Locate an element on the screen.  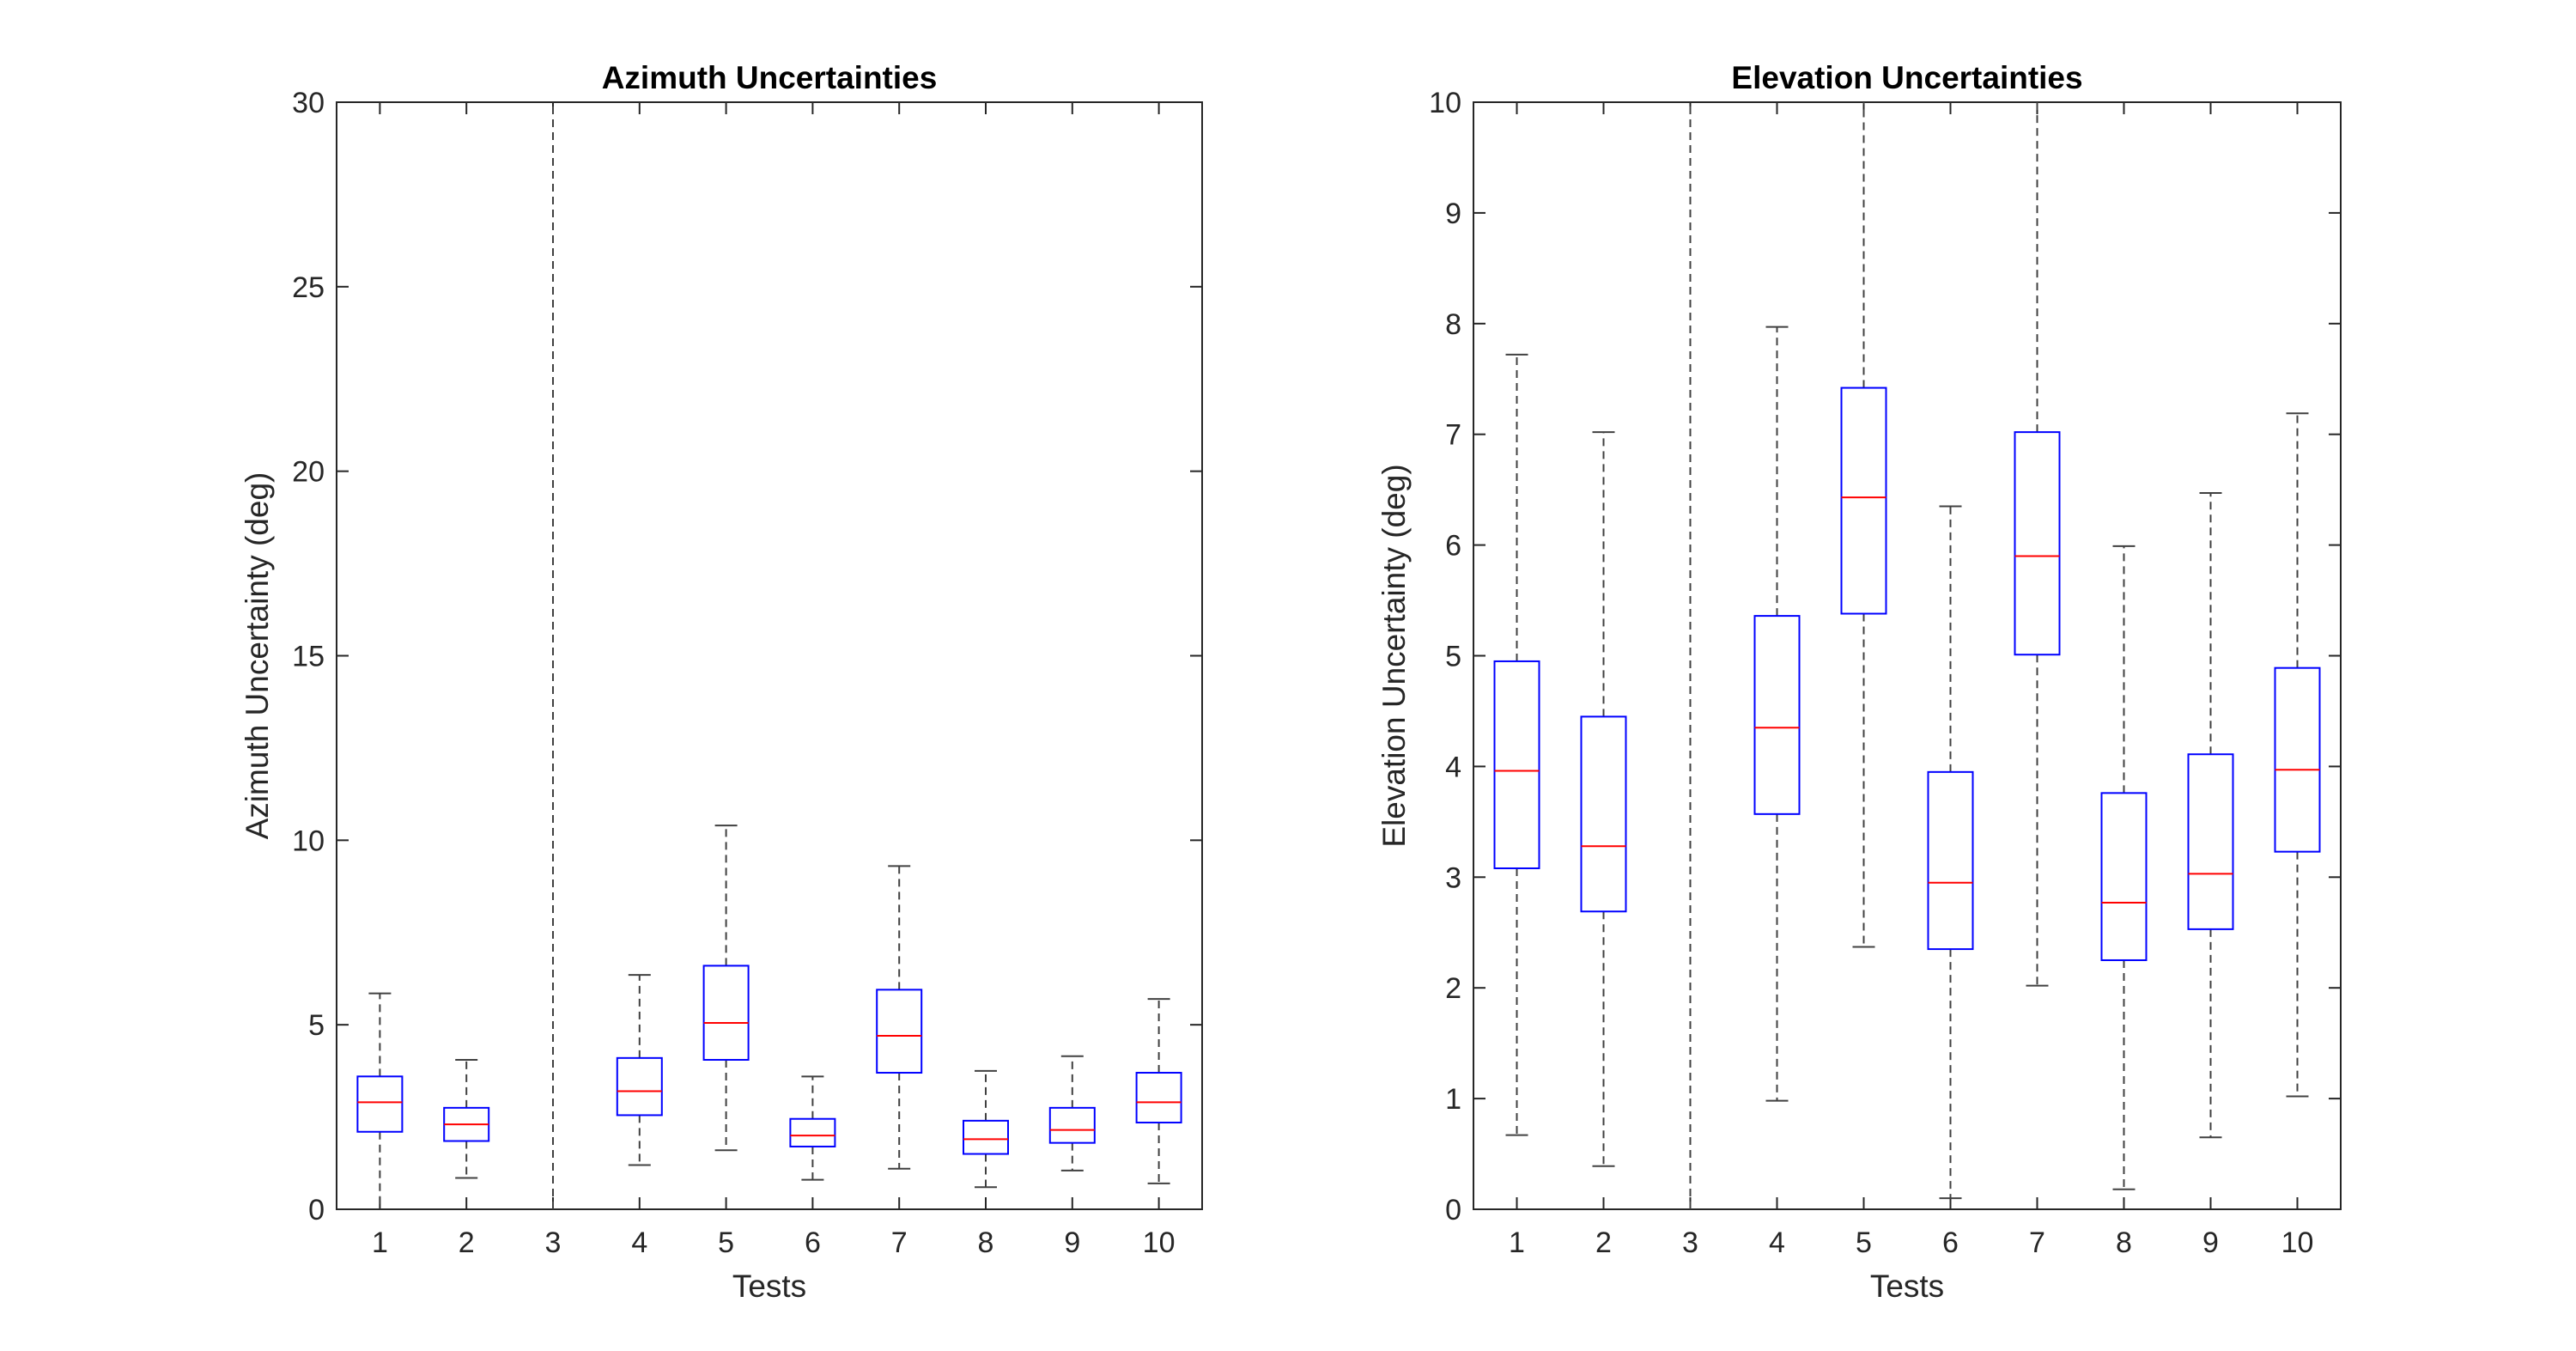
y-tick-label: 30 is located at coordinates (308, 103).